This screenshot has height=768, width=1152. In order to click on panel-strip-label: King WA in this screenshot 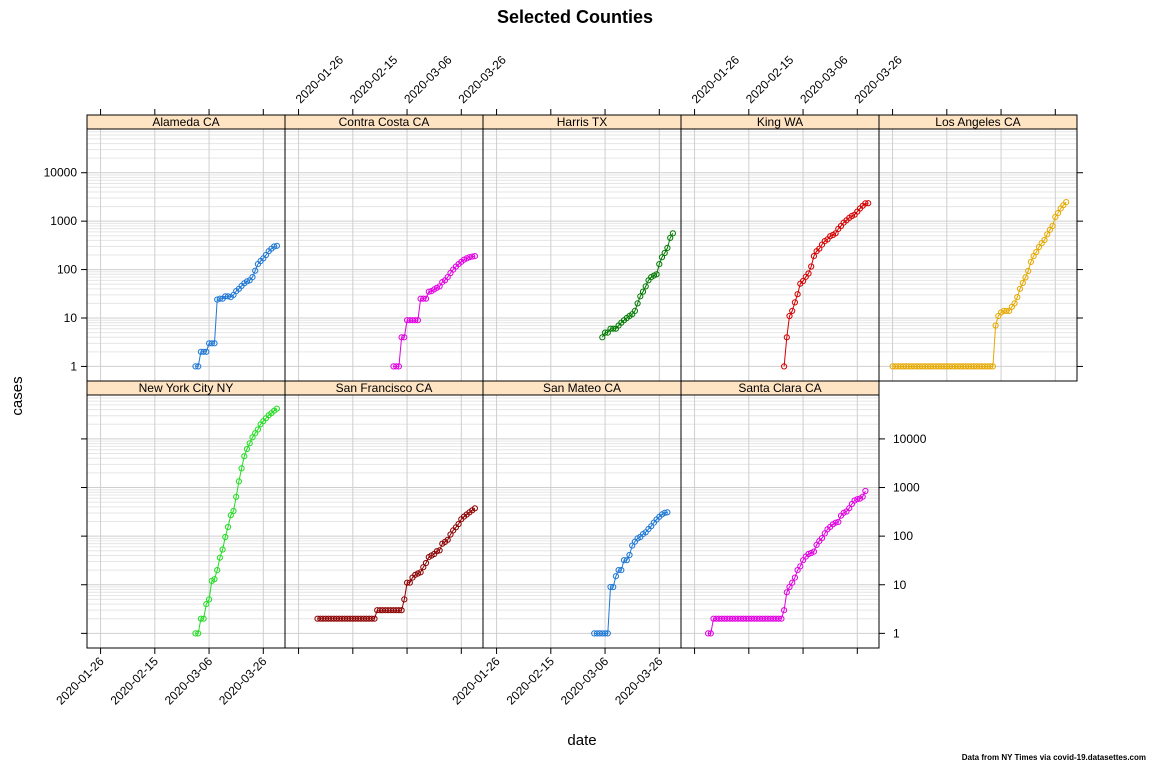, I will do `click(780, 122)`.